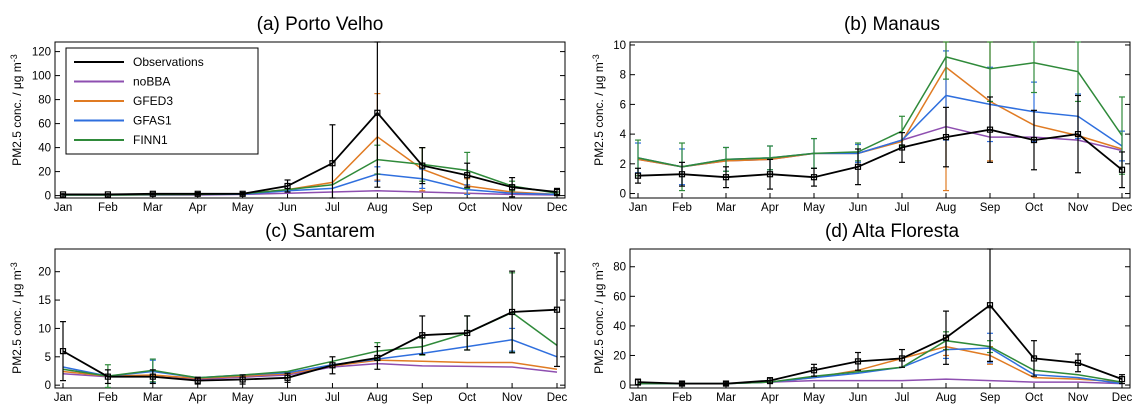 The width and height of the screenshot is (1137, 404). What do you see at coordinates (44, 301) in the screenshot?
I see `y-tick-label: 15` at bounding box center [44, 301].